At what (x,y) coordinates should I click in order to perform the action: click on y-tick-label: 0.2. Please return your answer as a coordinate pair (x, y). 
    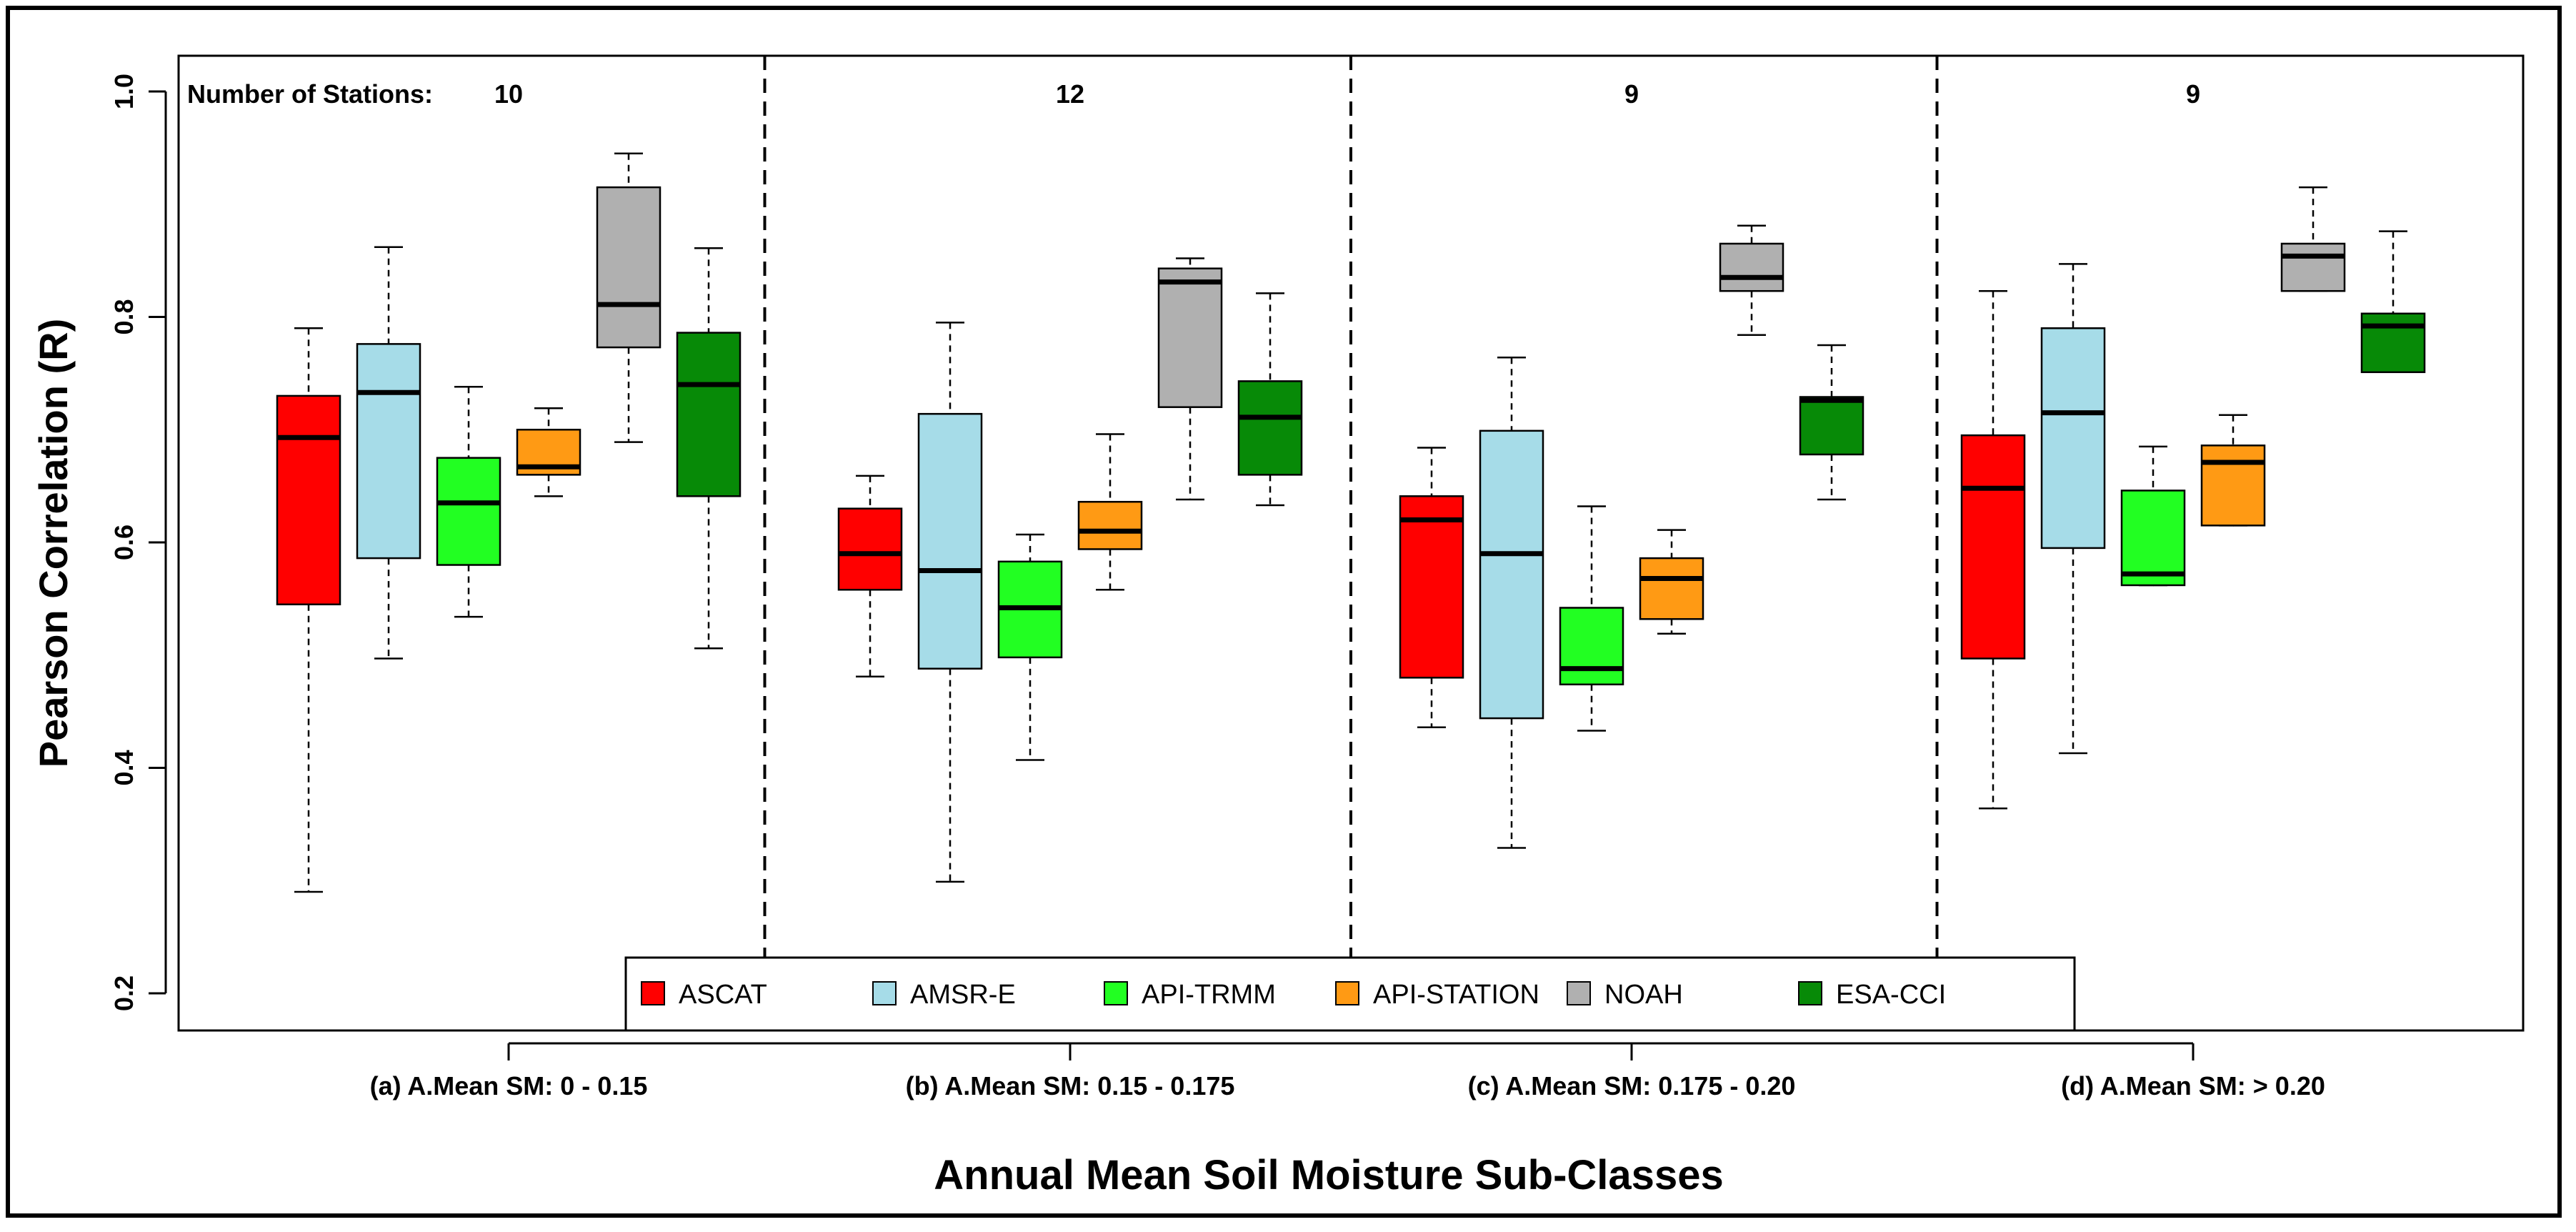
    Looking at the image, I should click on (124, 993).